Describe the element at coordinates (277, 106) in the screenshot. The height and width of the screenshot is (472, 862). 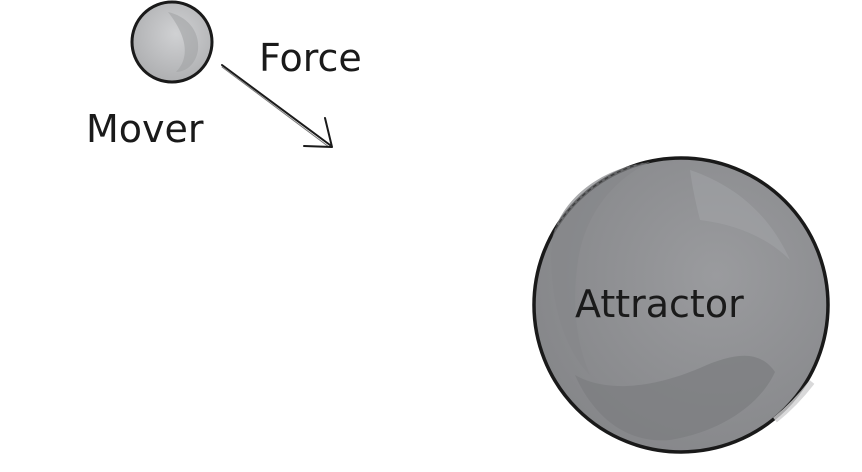
I see `force-arrow` at that location.